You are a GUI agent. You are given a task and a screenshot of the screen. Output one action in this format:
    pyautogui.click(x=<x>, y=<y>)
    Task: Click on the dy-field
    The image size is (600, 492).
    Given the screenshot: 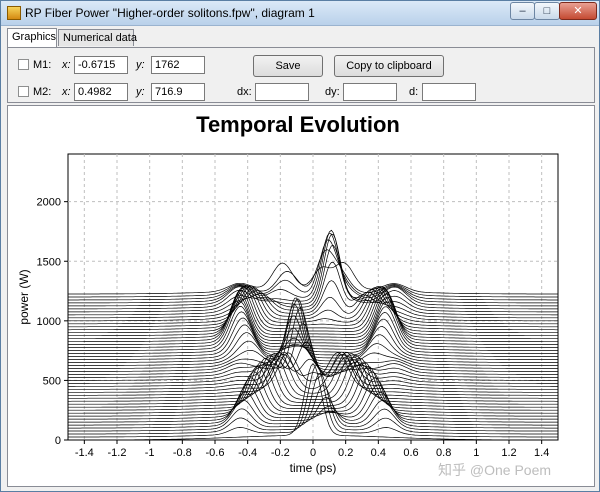 What is the action you would take?
    pyautogui.click(x=370, y=92)
    